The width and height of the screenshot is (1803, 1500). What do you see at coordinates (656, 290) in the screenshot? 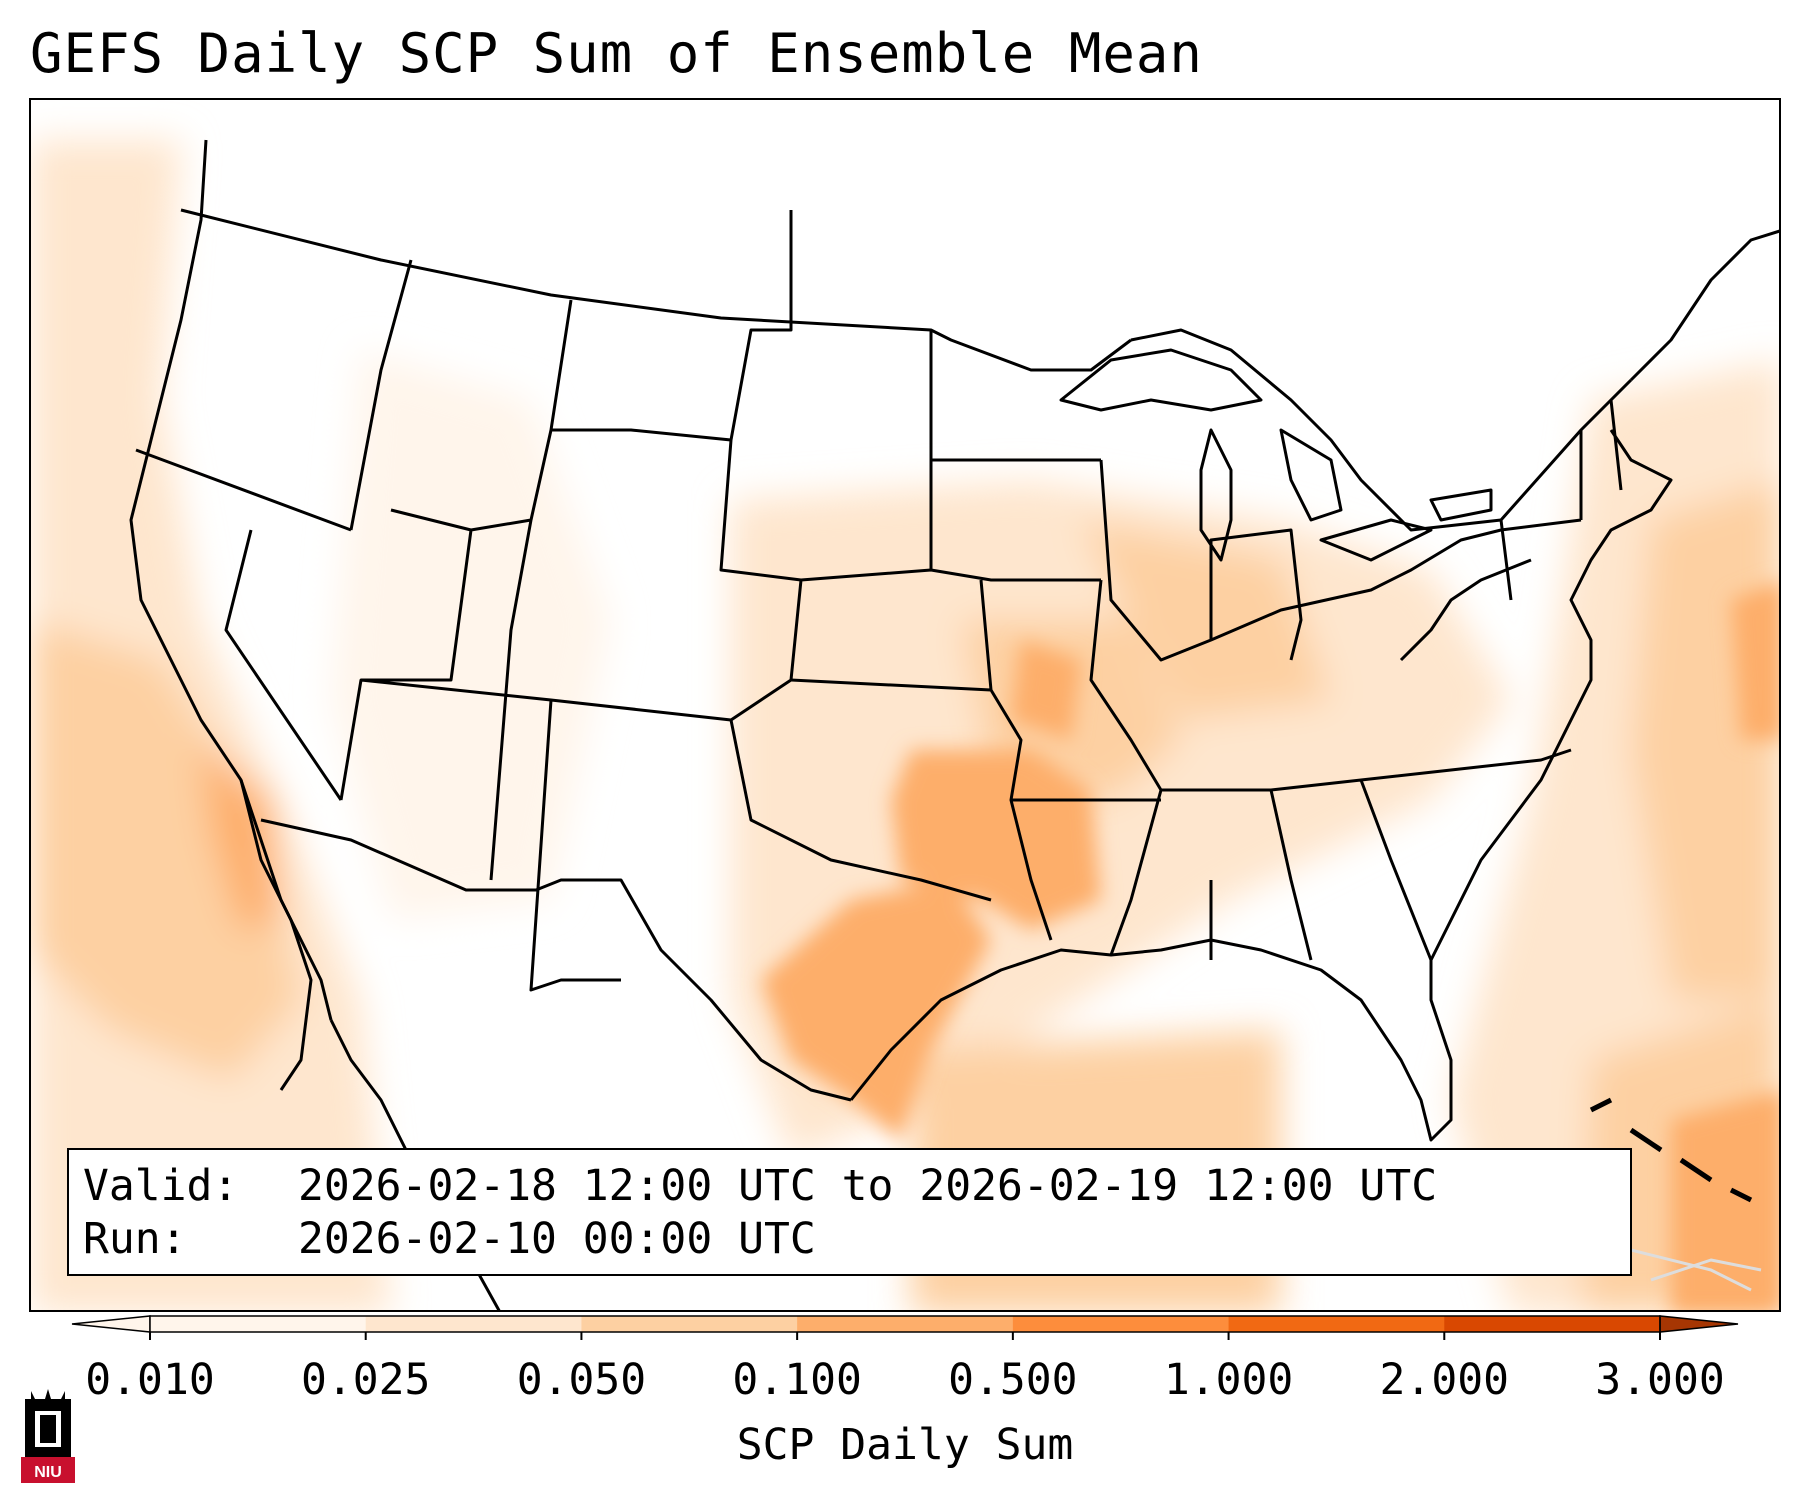
I see `us-canada-border` at bounding box center [656, 290].